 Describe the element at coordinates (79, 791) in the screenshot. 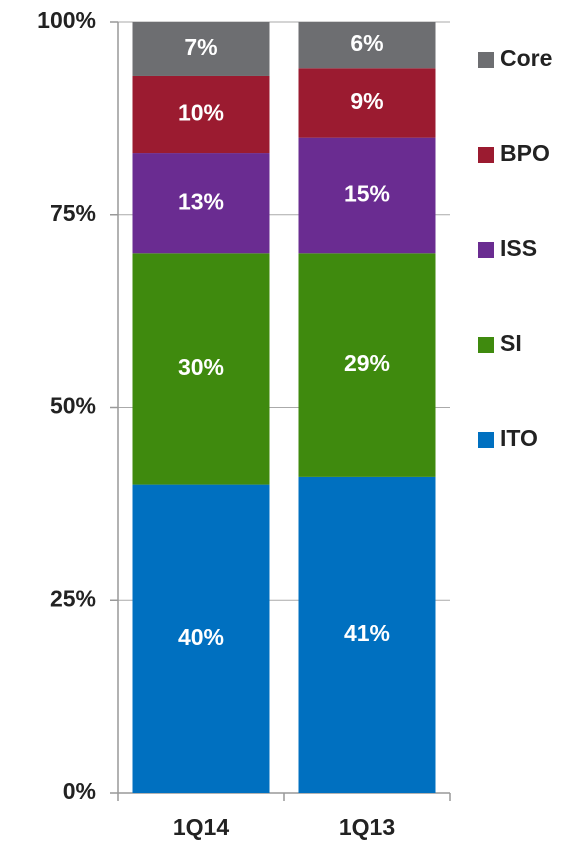

I see `y-tick-label: 0%` at that location.